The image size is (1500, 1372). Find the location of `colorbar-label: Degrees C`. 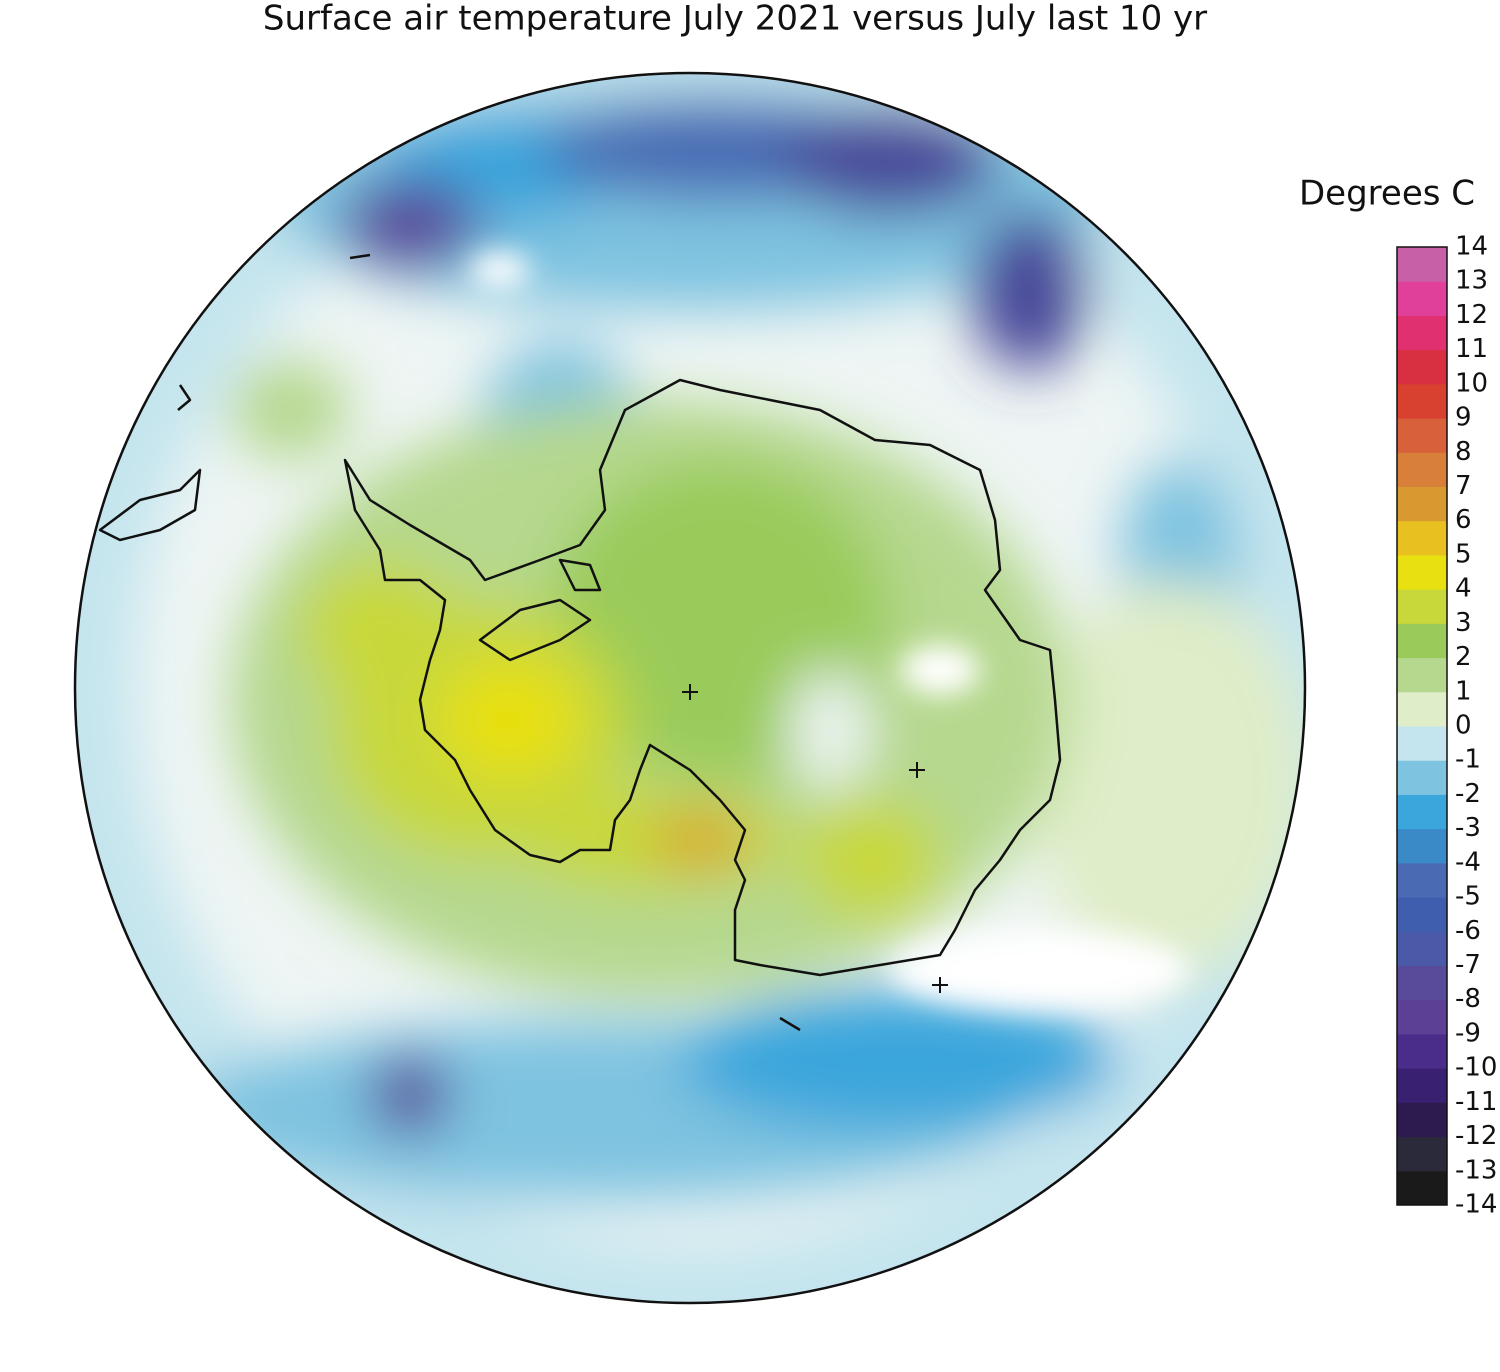

colorbar-label: Degrees C is located at coordinates (1387, 194).